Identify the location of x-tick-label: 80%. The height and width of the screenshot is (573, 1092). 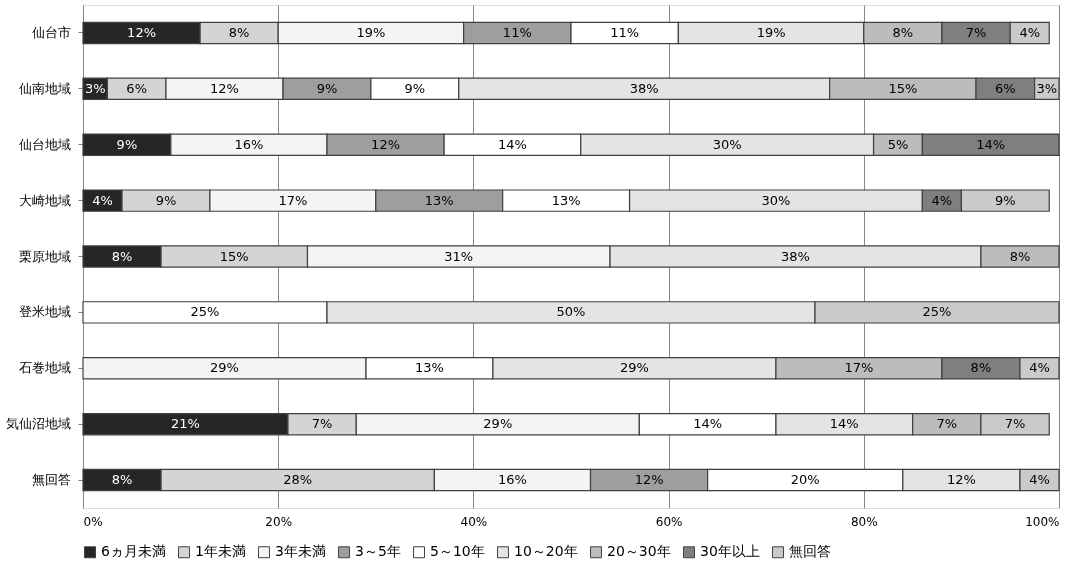
(864, 521).